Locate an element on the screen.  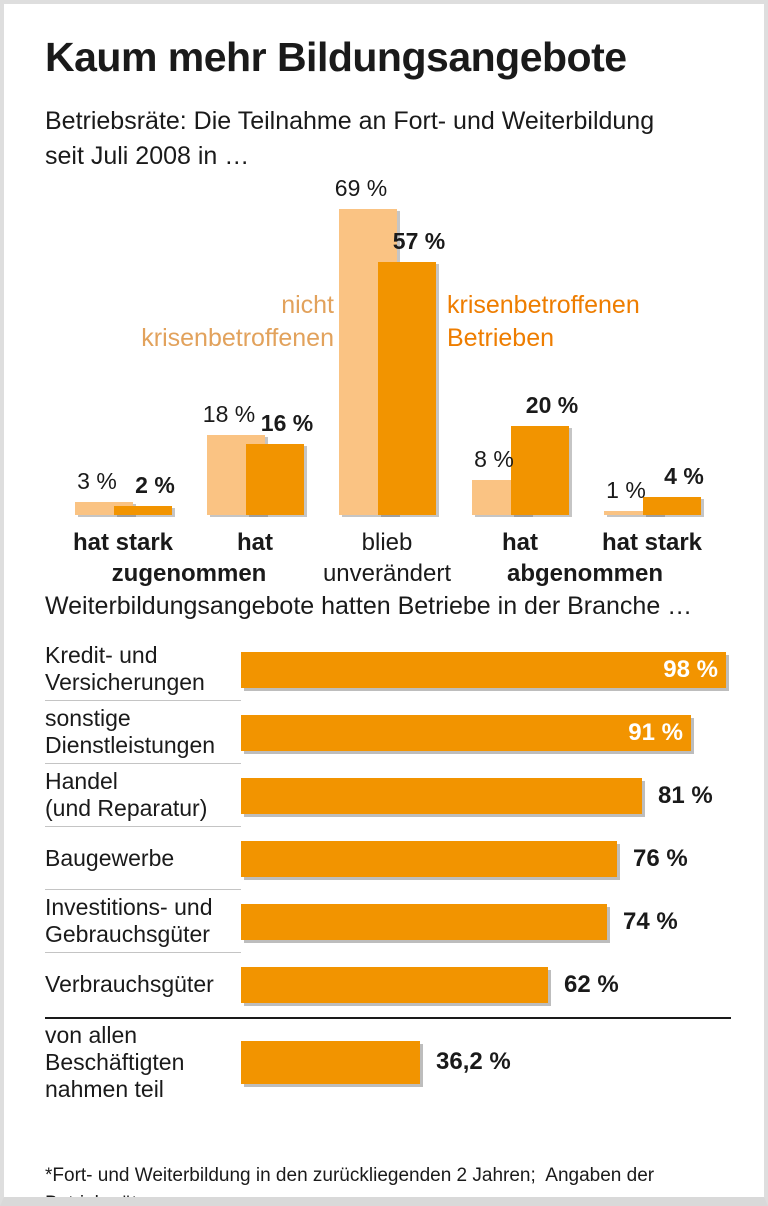
row-label: Investitions- und Gebrauchsgüter is located at coordinates (143, 921).